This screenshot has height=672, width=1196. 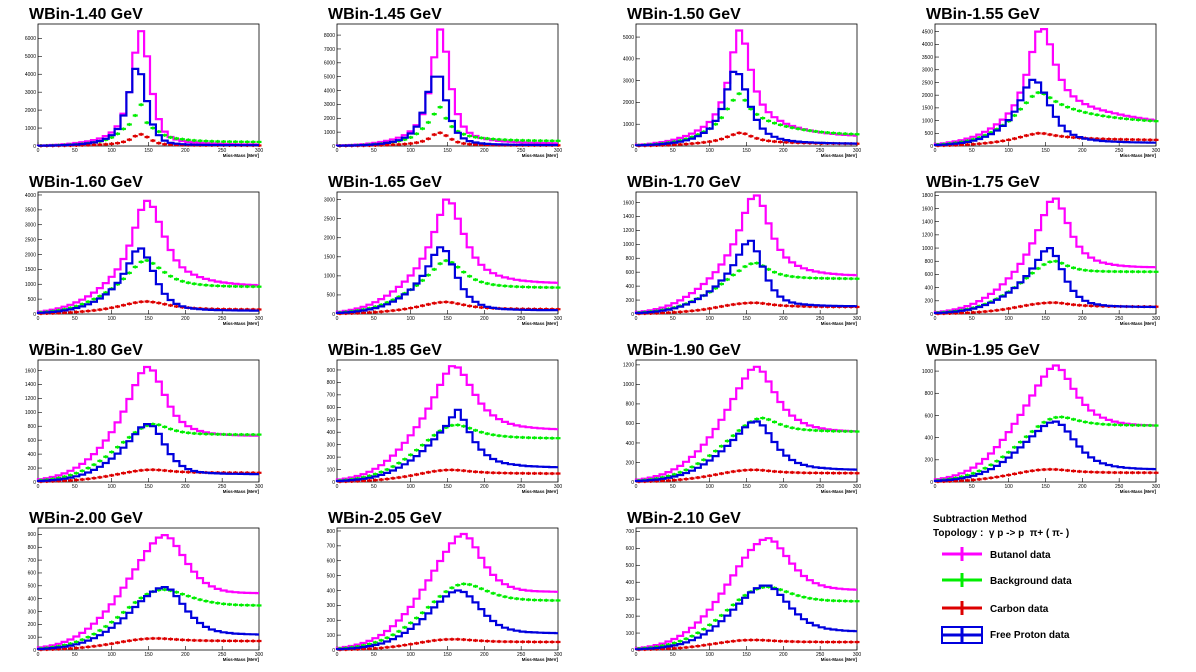 What do you see at coordinates (628, 217) in the screenshot?
I see `y-tick-label: 1400` at bounding box center [628, 217].